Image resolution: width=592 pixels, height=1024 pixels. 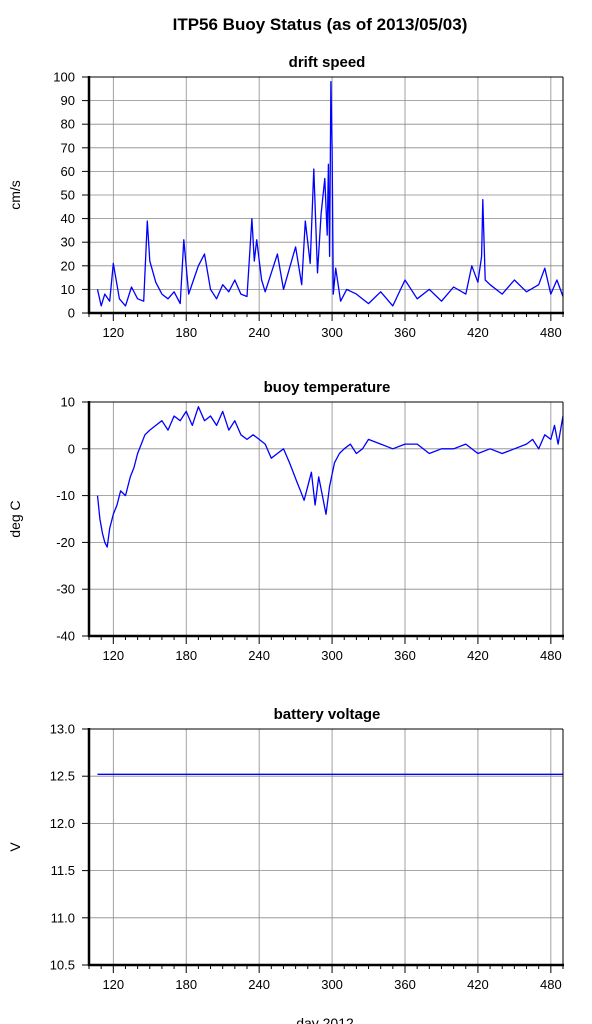 What do you see at coordinates (186, 332) in the screenshot?
I see `drift-speed-x-tick-label: 180` at bounding box center [186, 332].